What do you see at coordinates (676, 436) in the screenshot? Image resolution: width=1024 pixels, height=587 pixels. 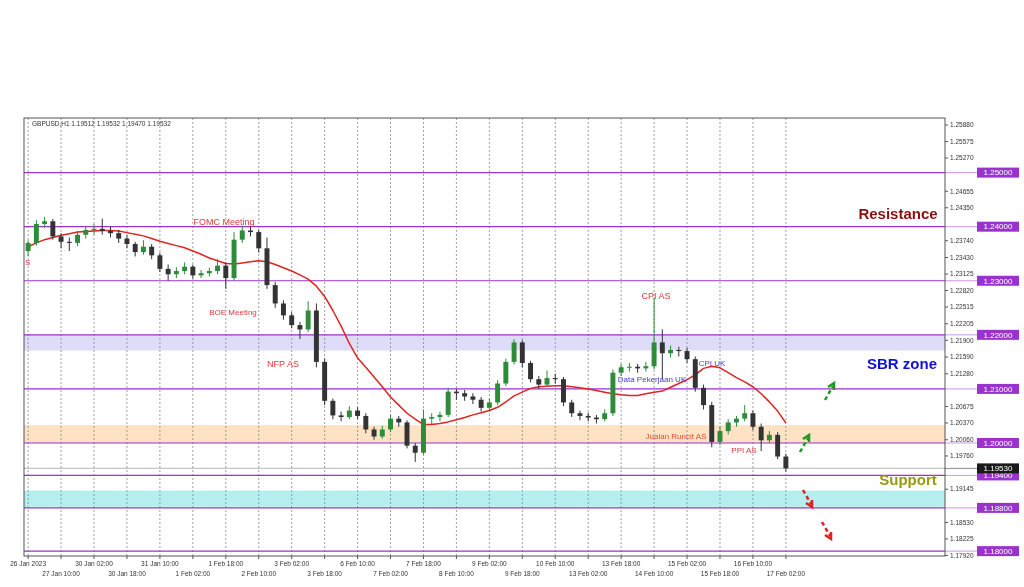 I see `annotation: Jualan Runcit AS` at bounding box center [676, 436].